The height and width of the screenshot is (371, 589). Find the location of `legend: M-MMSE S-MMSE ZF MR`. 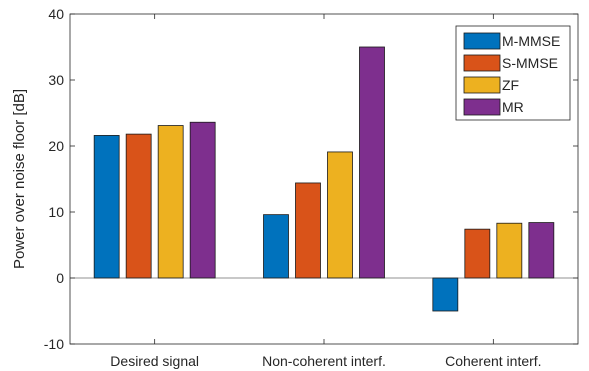

legend: M-MMSE S-MMSE ZF MR is located at coordinates (513, 73).